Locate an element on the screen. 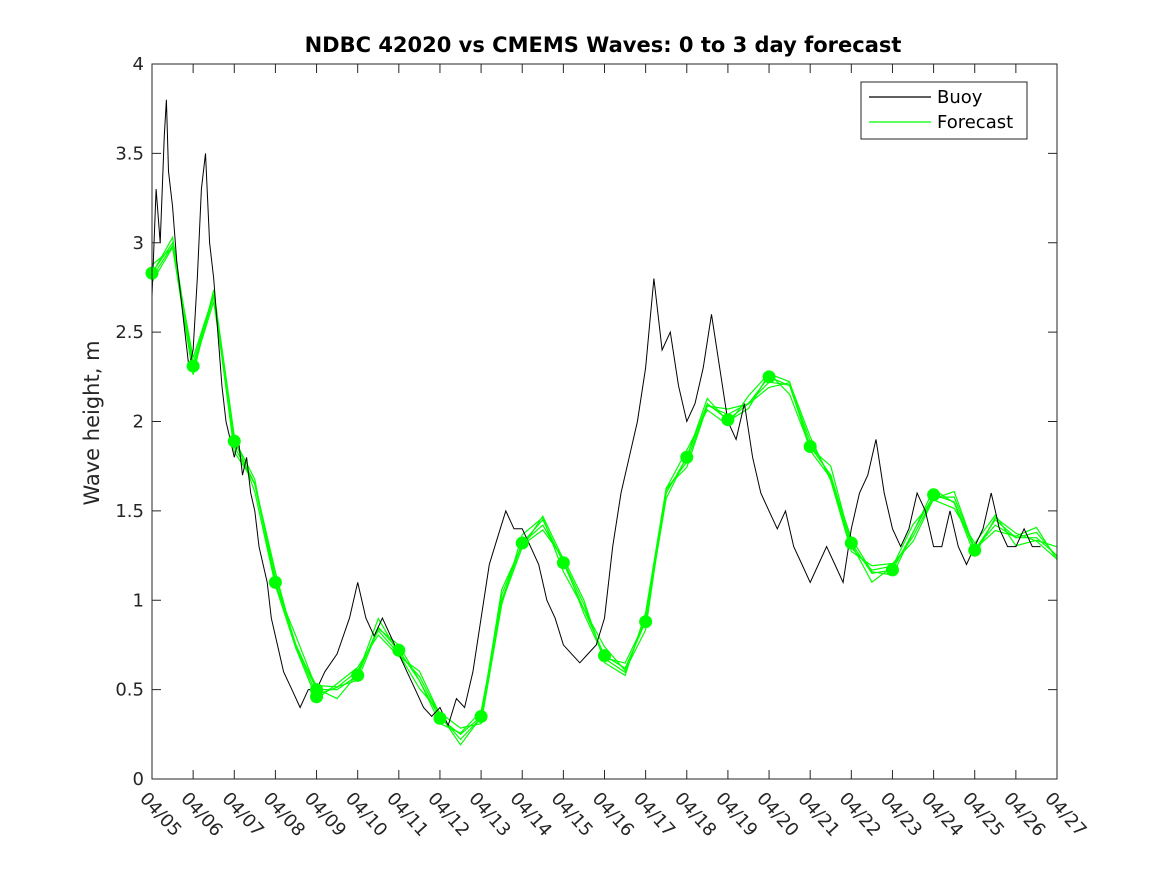 This screenshot has height=875, width=1167. legend: Buoy Forecast is located at coordinates (944, 110).